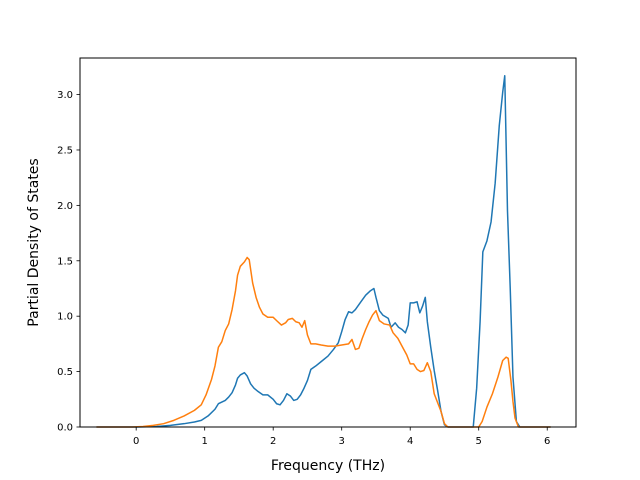 This screenshot has height=480, width=640. What do you see at coordinates (273, 441) in the screenshot?
I see `x-tick-label: 2` at bounding box center [273, 441].